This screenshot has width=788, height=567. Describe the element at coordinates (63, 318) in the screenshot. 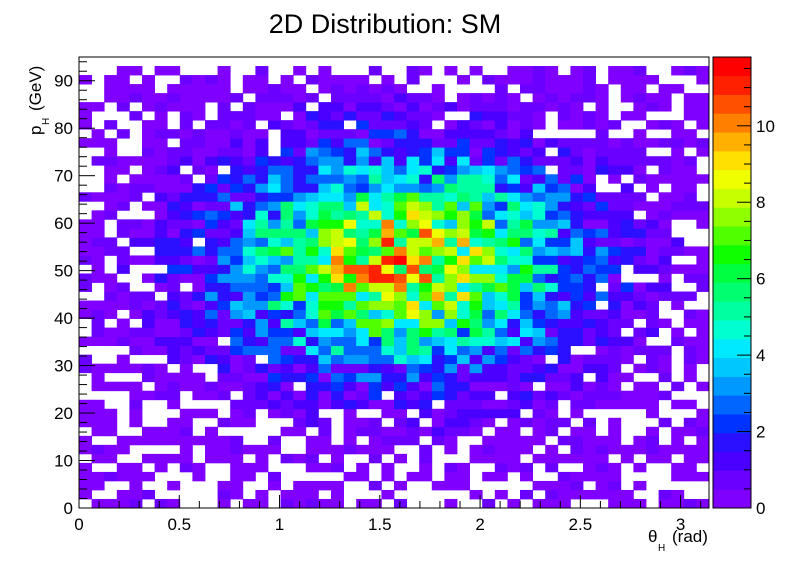

I see `y-tick-label: 40` at that location.